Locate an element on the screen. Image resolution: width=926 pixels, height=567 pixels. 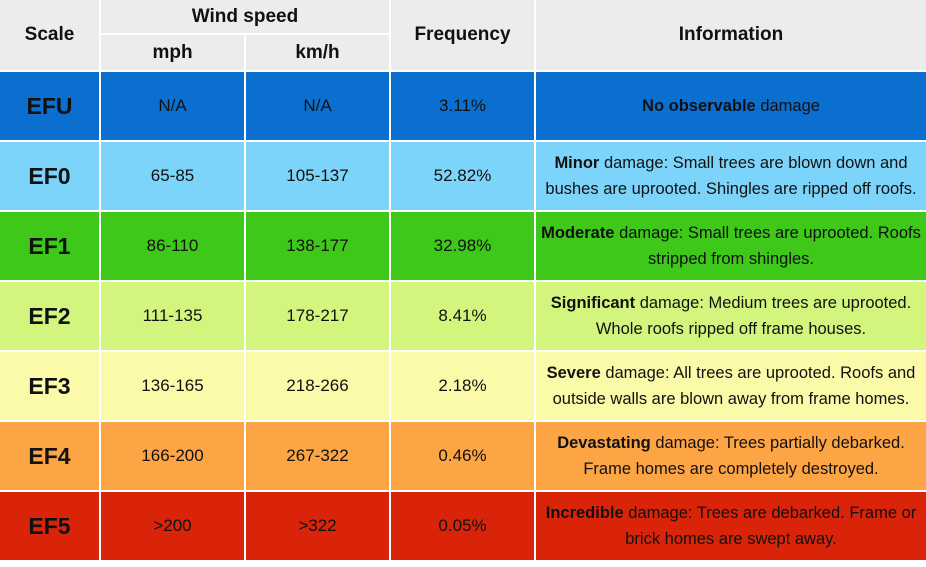
kmh-cell: >322 is located at coordinates (317, 526).